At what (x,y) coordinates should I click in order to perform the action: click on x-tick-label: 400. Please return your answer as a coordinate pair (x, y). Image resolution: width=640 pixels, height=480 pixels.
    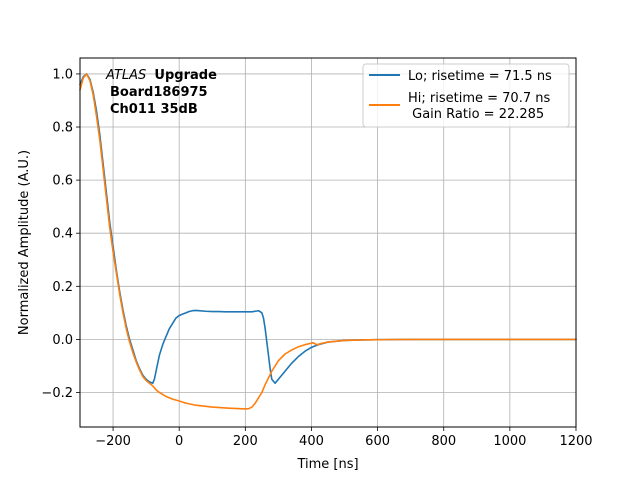
    Looking at the image, I should click on (311, 441).